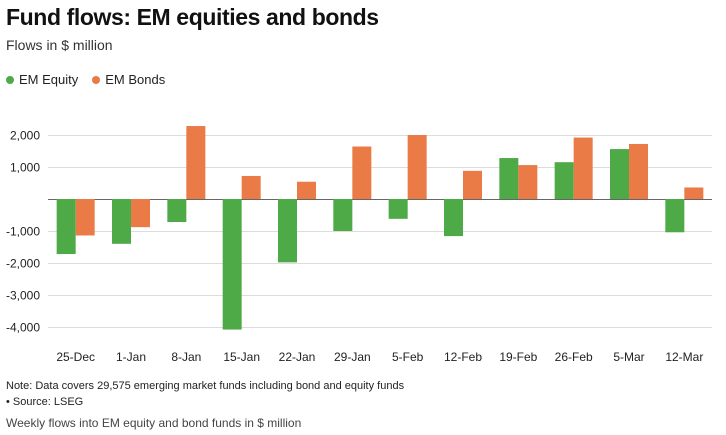 This screenshot has width=726, height=435. Describe the element at coordinates (121, 221) in the screenshot. I see `bar-em-equity-1-jan` at that location.